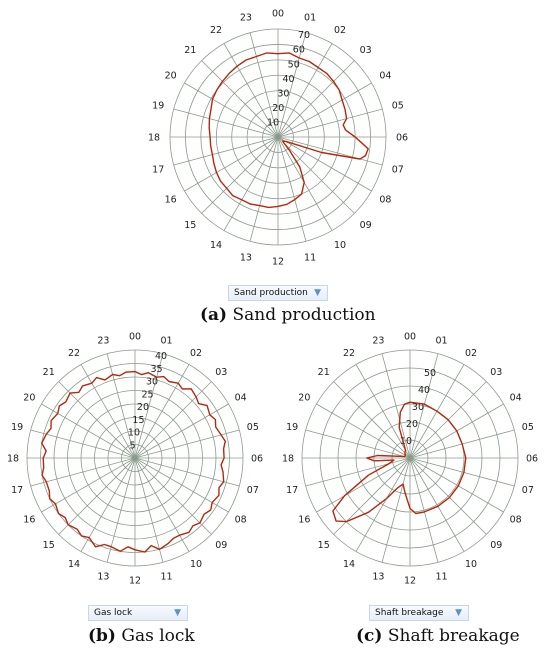  What do you see at coordinates (138, 420) in the screenshot?
I see `radial-tick-label: 15` at bounding box center [138, 420].